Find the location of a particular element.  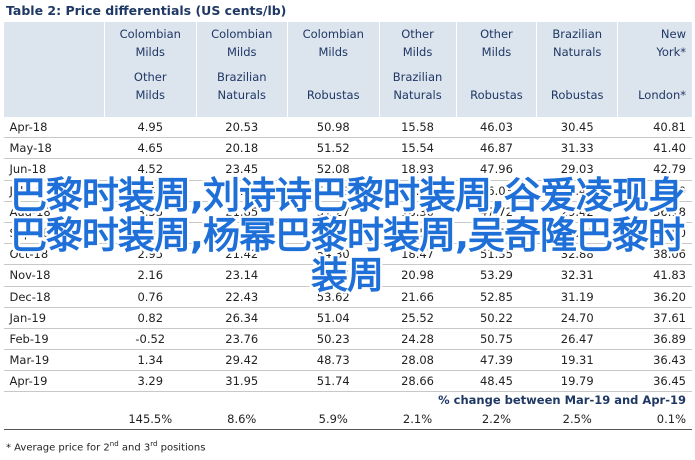

value-cell: 1.34 is located at coordinates (150, 360).